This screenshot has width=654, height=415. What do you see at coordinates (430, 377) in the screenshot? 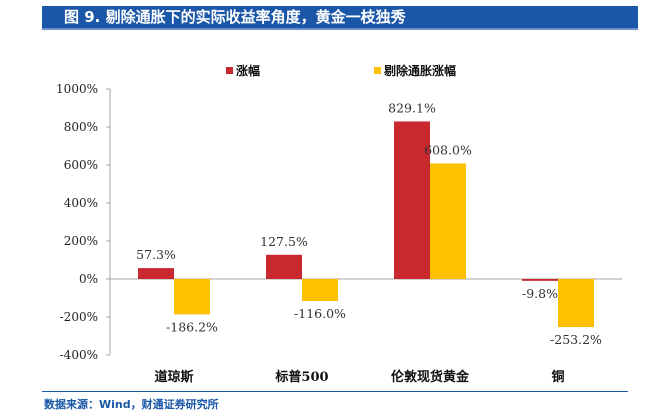
I see `x-tick-label: 伦敦现货黄金` at bounding box center [430, 377].